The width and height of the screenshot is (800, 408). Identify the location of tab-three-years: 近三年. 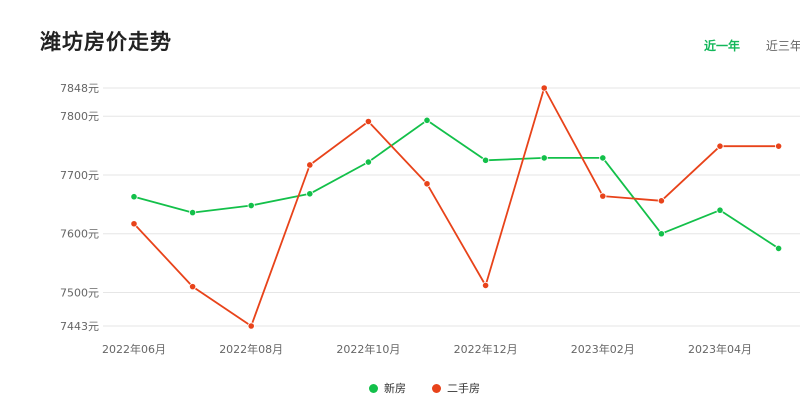
(782, 46).